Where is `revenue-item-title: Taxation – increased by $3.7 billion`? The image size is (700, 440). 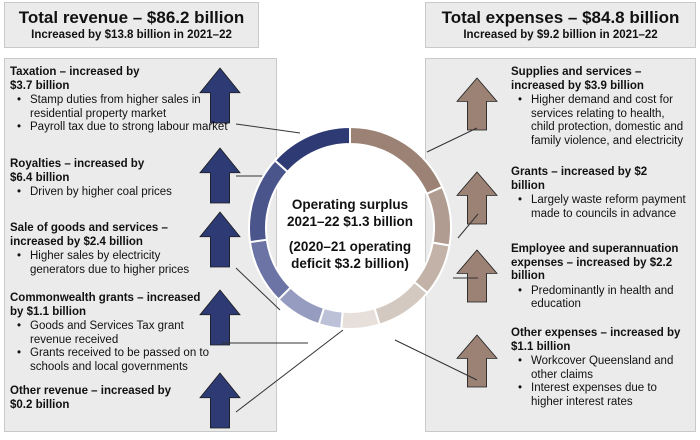
revenue-item-title: Taxation – increased by $3.7 billion is located at coordinates (75, 79).